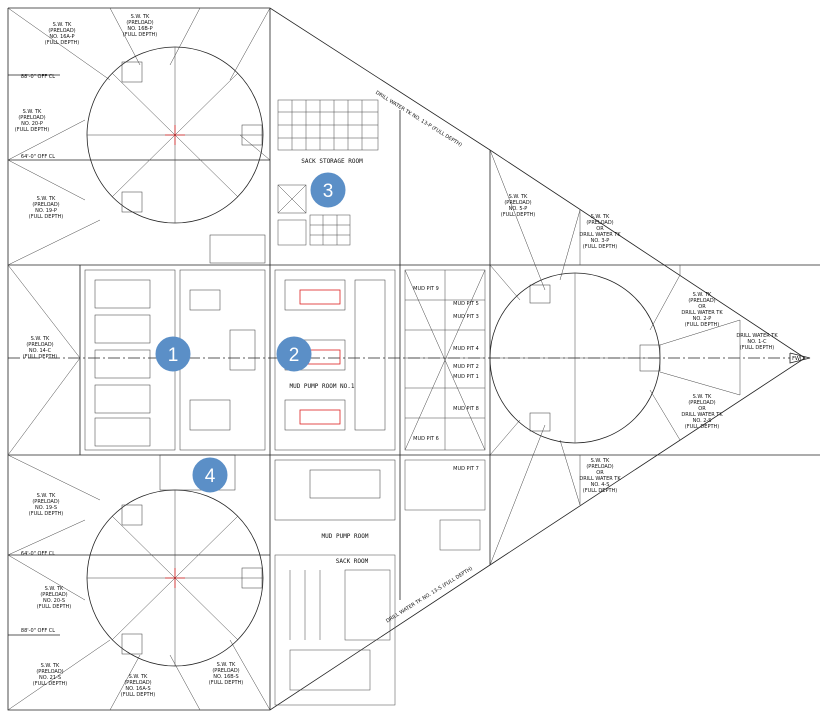 This screenshot has width=820, height=720. I want to click on svg-text: 4, so click(210, 476).